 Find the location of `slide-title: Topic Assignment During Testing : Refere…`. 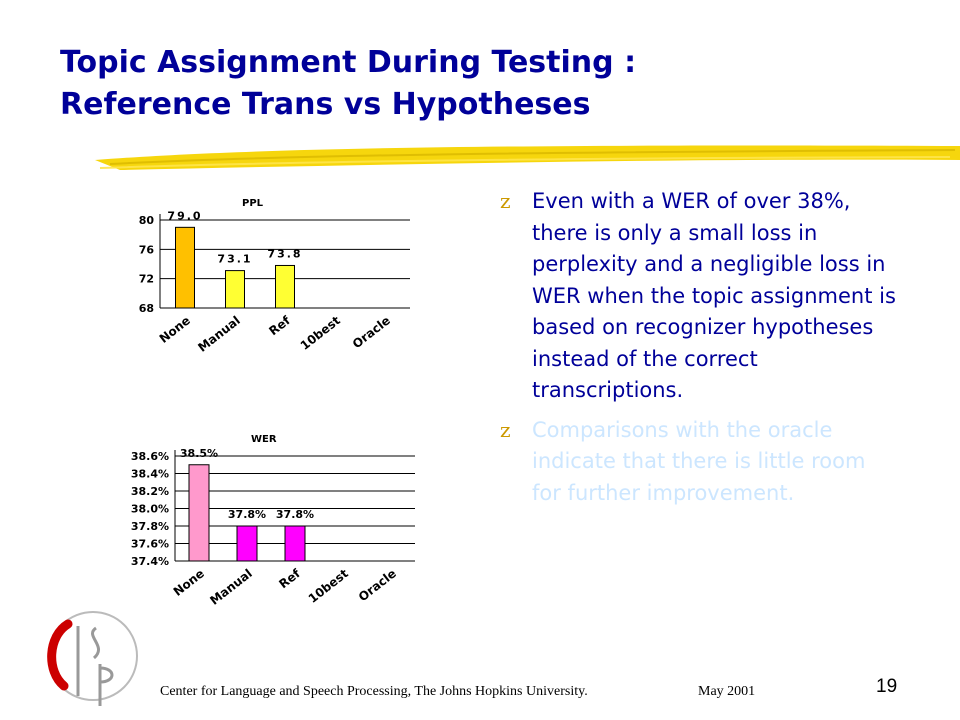

slide-title: Topic Assignment During Testing : Refere… is located at coordinates (490, 84).